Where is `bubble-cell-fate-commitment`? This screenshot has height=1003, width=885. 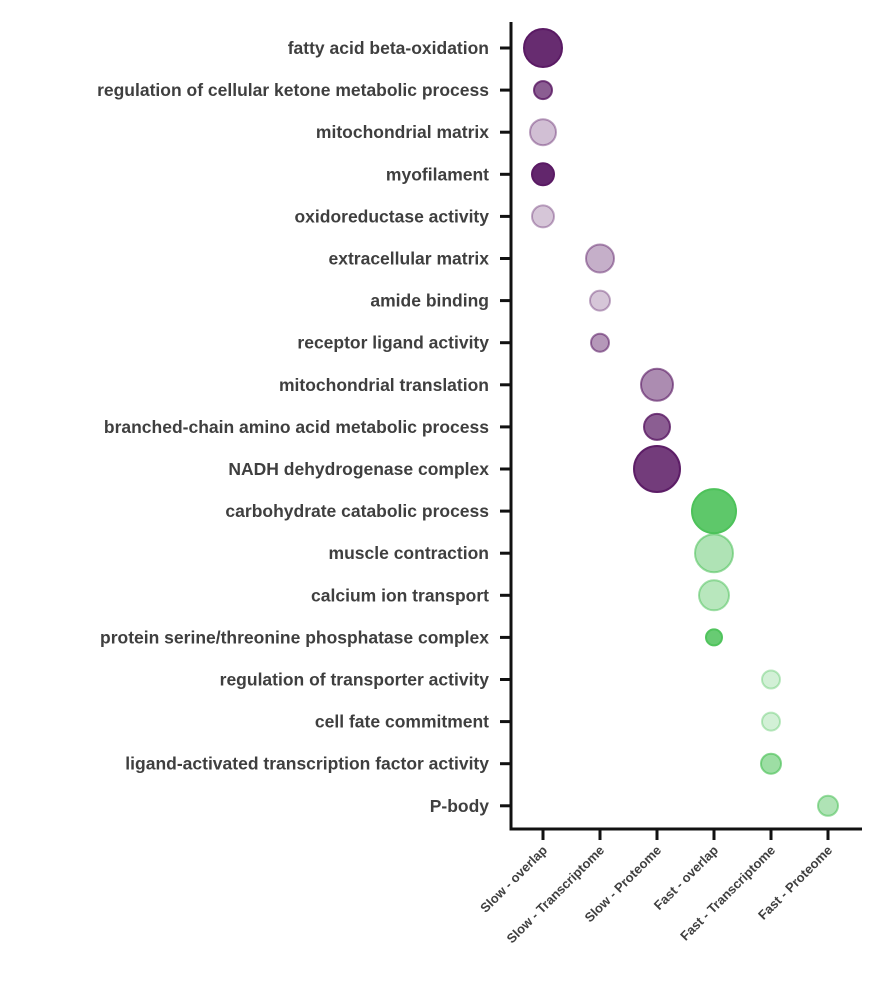
bubble-cell-fate-commitment is located at coordinates (771, 721).